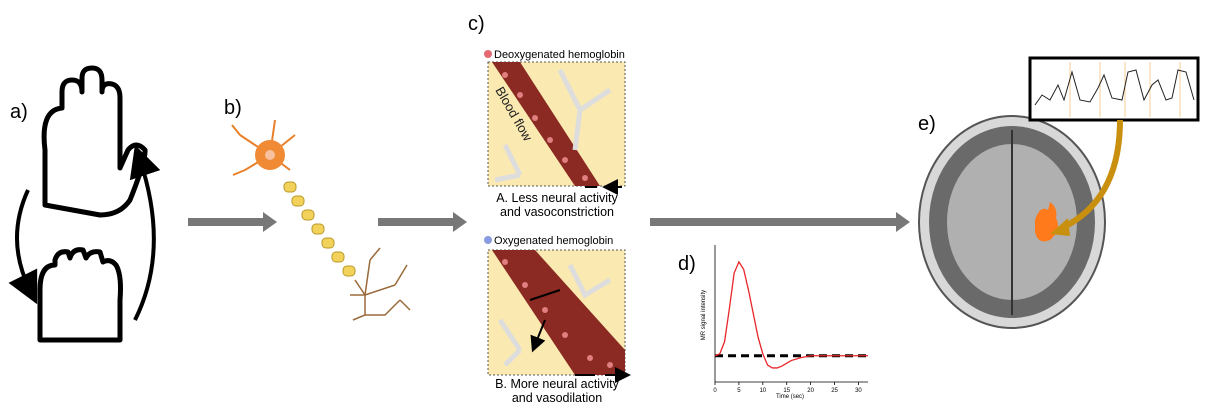 The image size is (1209, 403). Describe the element at coordinates (739, 391) in the screenshot. I see `x-tick-label: 5` at that location.